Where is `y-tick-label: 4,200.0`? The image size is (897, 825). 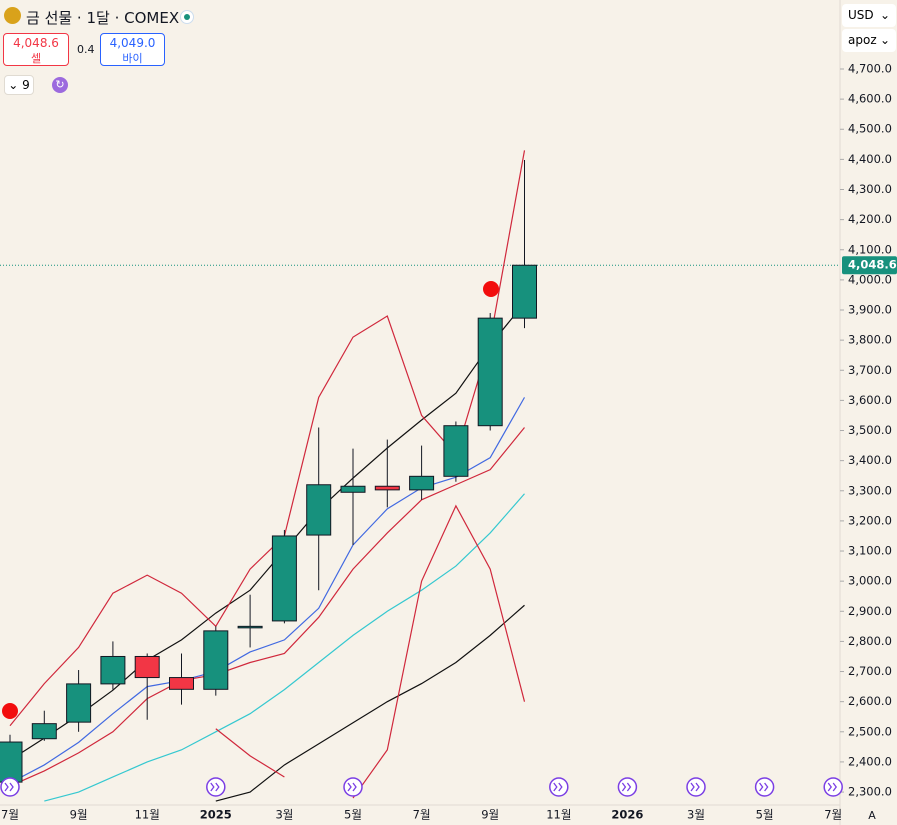
y-tick-label: 4,200.0 is located at coordinates (870, 219).